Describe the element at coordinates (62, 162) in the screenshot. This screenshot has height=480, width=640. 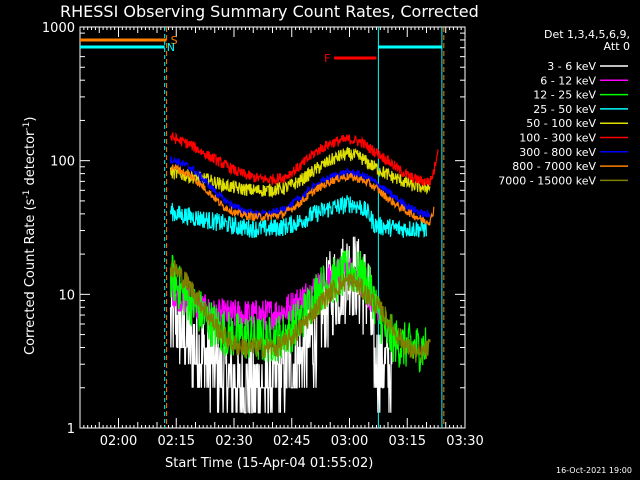
I see `y-tick-label: 100` at that location.